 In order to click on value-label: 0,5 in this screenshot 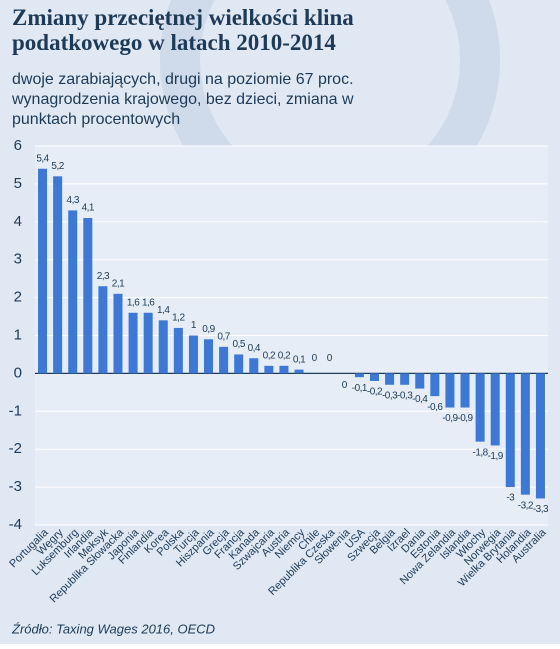, I will do `click(238, 344)`.